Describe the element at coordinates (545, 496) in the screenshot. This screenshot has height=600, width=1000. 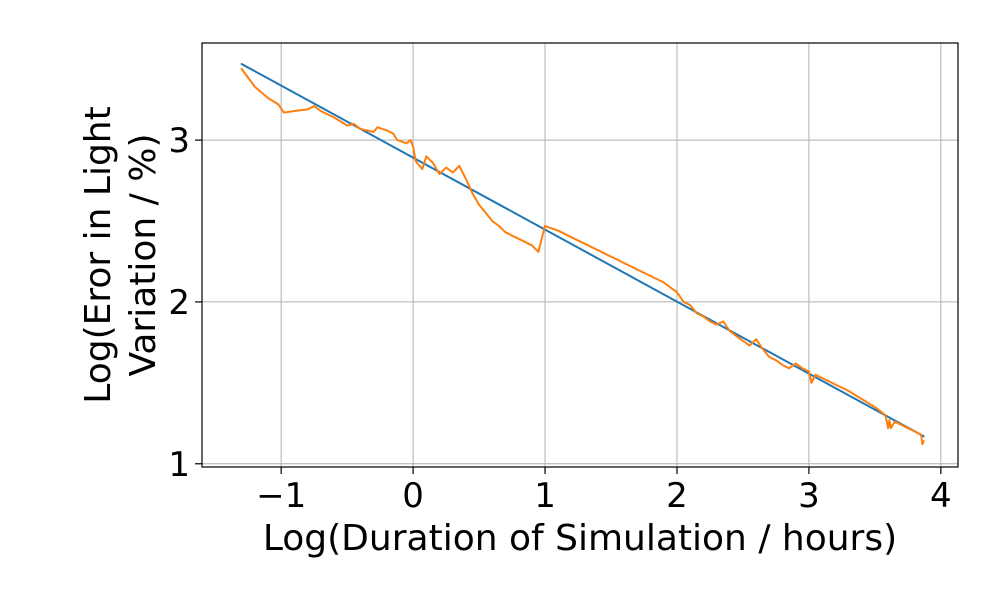
I see `x-tick-label: 1` at that location.